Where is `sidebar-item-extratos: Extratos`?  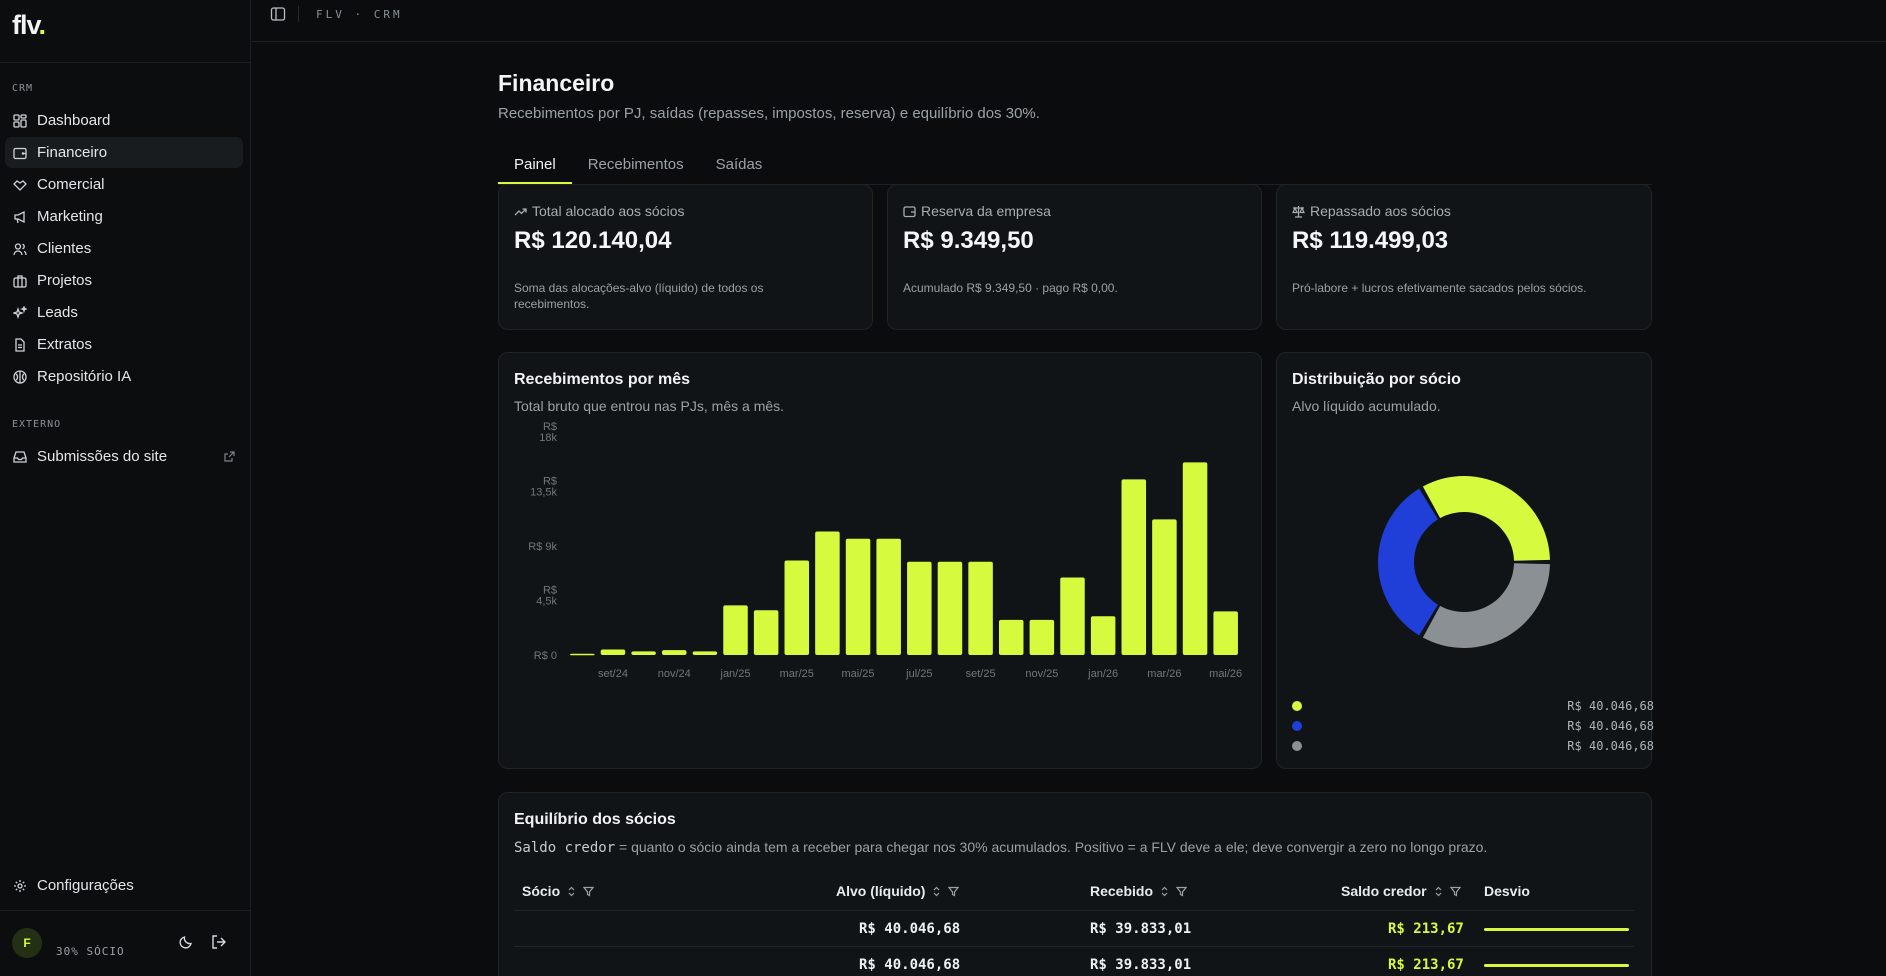
sidebar-item-extratos: Extratos is located at coordinates (124, 344).